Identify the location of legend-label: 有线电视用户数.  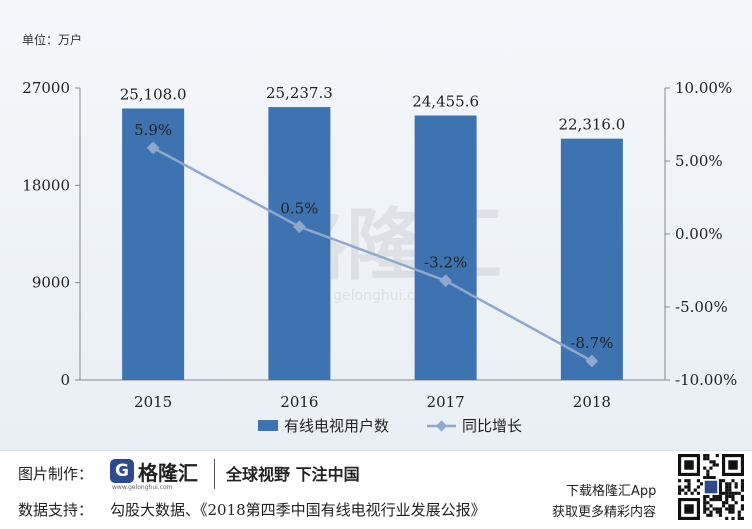
(336, 426).